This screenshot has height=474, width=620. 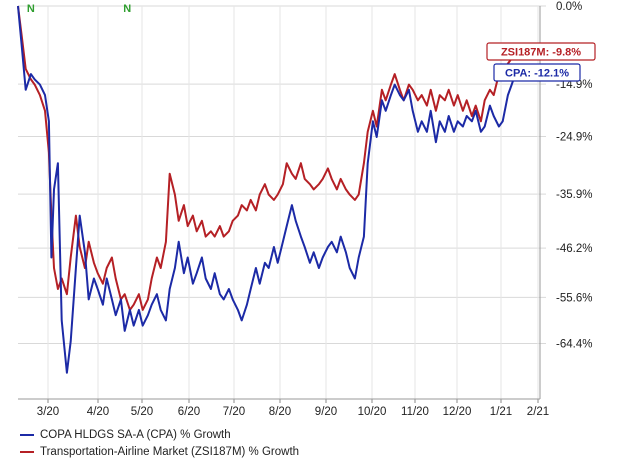 I want to click on annotation-cpa-box, so click(x=537, y=72).